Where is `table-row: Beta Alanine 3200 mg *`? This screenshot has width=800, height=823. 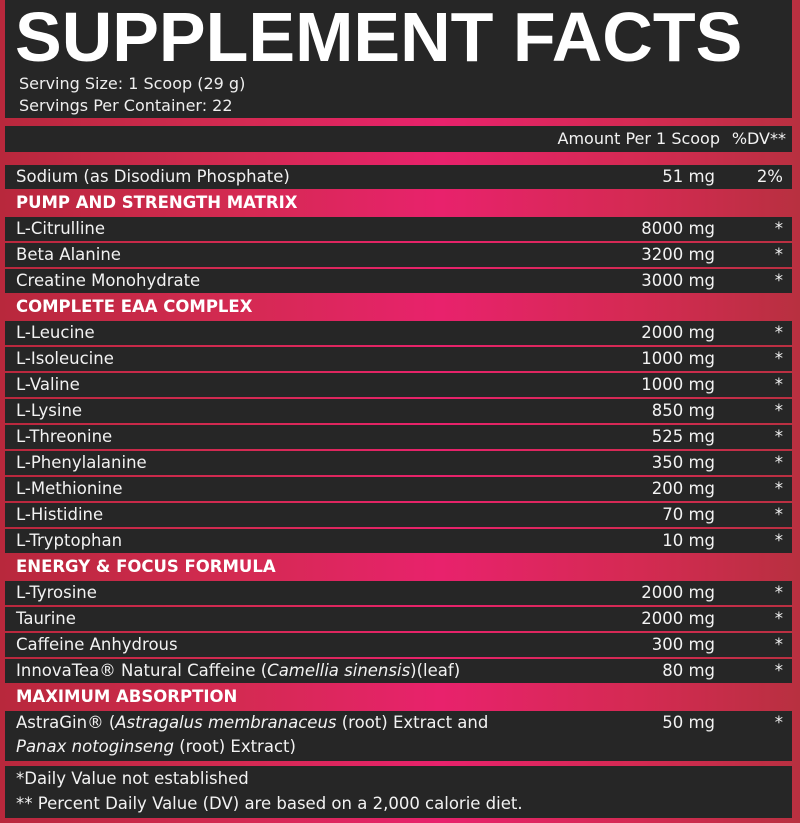
table-row: Beta Alanine 3200 mg * is located at coordinates (398, 255).